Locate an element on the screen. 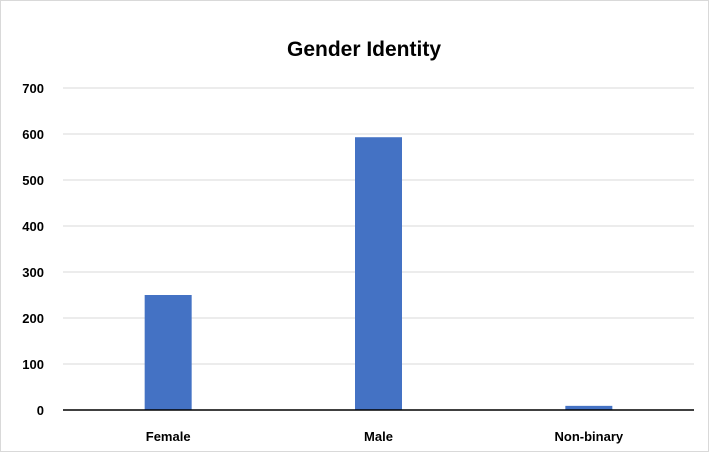 The height and width of the screenshot is (452, 709). x-tick-label: Male is located at coordinates (378, 436).